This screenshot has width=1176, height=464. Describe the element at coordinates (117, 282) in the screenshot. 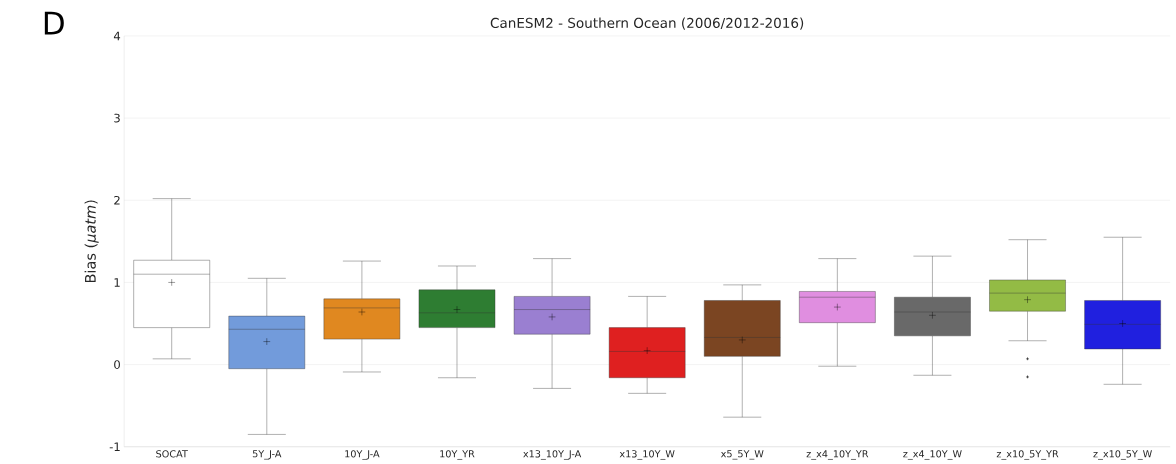

I see `y-tick-label: 1` at that location.